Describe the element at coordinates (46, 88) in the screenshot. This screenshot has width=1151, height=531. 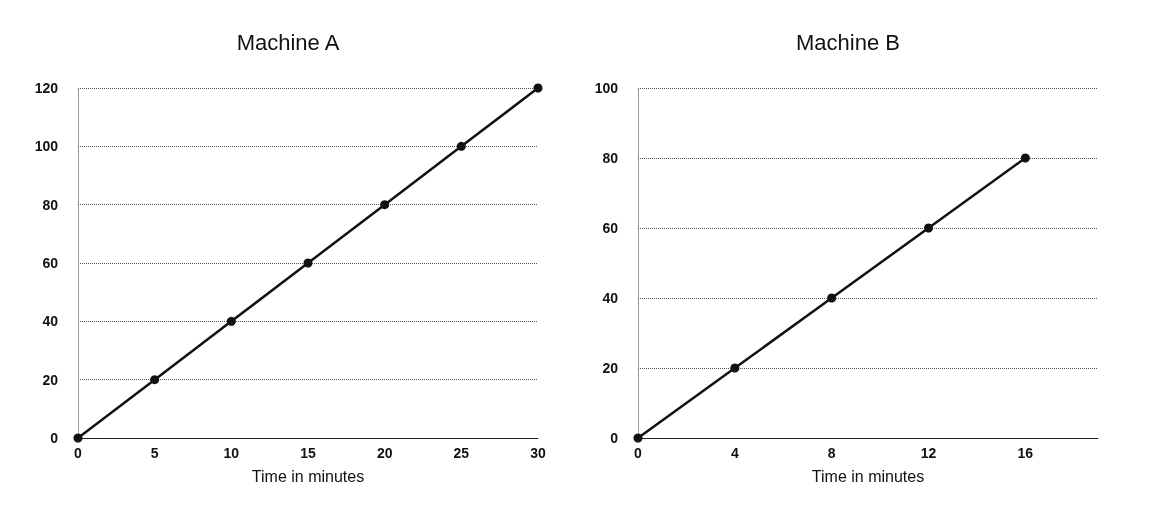
I see `y-tick-label: 120` at that location.